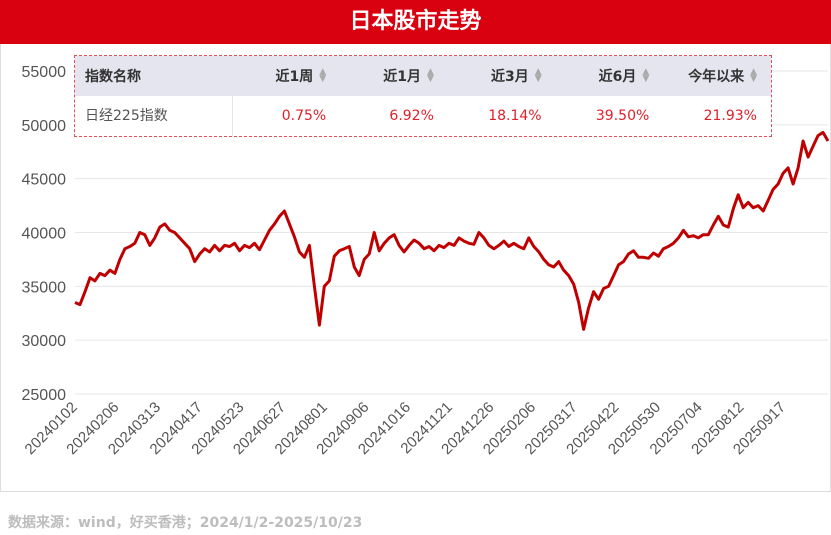  What do you see at coordinates (301, 76) in the screenshot?
I see `header-1w: 近1周 ▲ ▼` at bounding box center [301, 76].